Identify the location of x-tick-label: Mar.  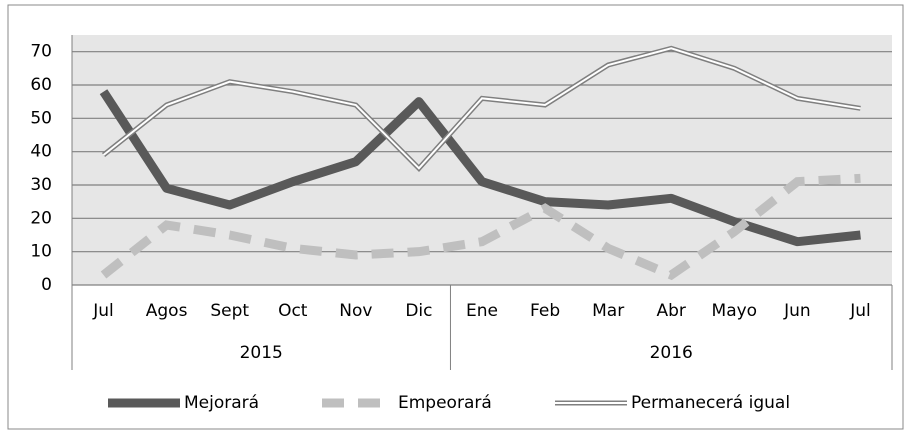
(608, 311).